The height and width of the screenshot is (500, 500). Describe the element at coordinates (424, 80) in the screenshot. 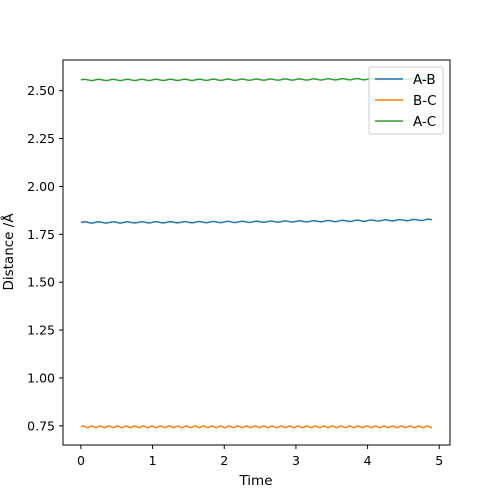

I see `legend-label-a-b: A-B` at that location.